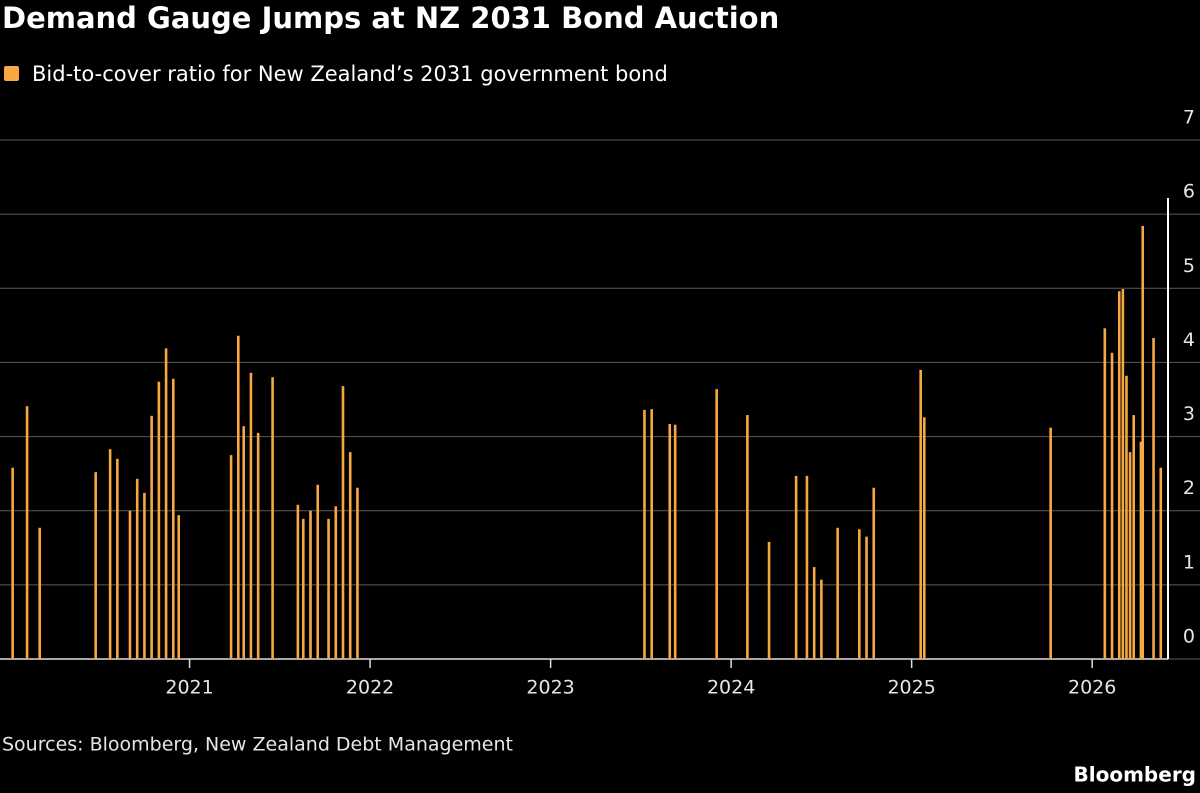 The height and width of the screenshot is (793, 1200). What do you see at coordinates (1189, 637) in the screenshot?
I see `y-tick-label: 0` at bounding box center [1189, 637].